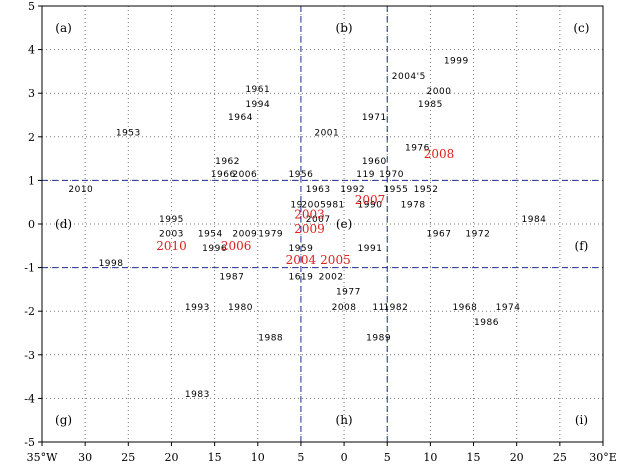 The height and width of the screenshot is (469, 629). What do you see at coordinates (63, 224) in the screenshot?
I see `panel-label: (d)` at bounding box center [63, 224].